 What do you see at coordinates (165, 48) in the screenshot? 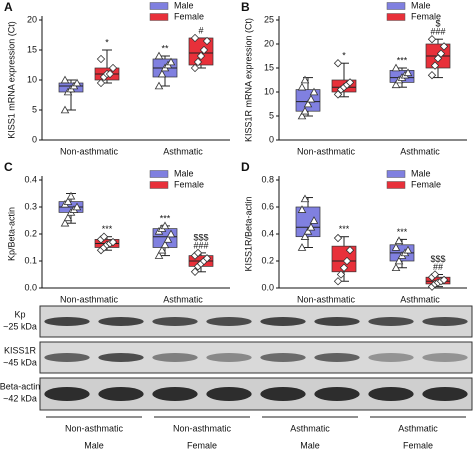
I see `significance-label: **` at bounding box center [165, 48].